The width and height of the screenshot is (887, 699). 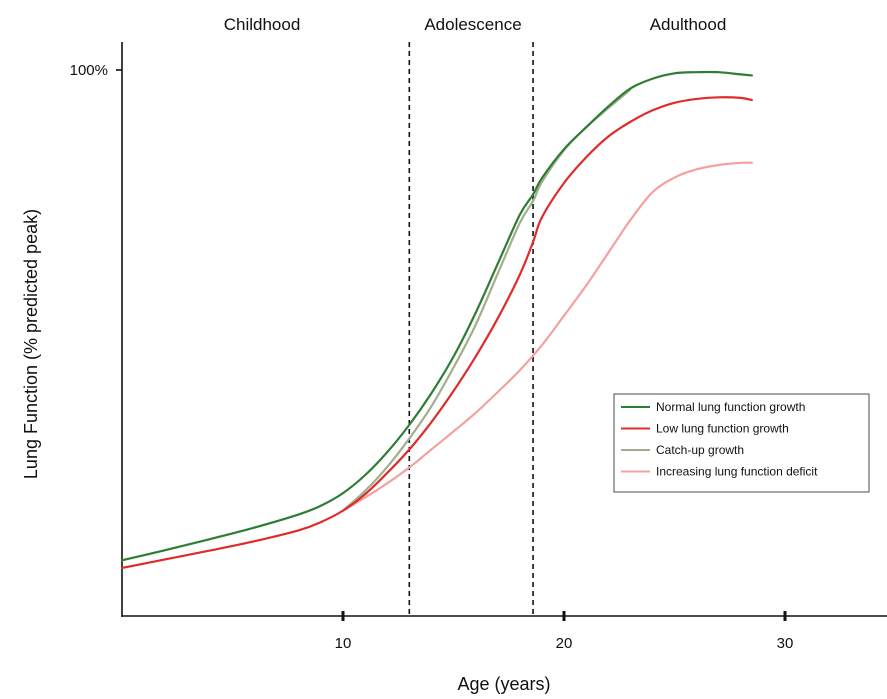 I want to click on x-tick-label-10: 10, so click(x=343, y=643).